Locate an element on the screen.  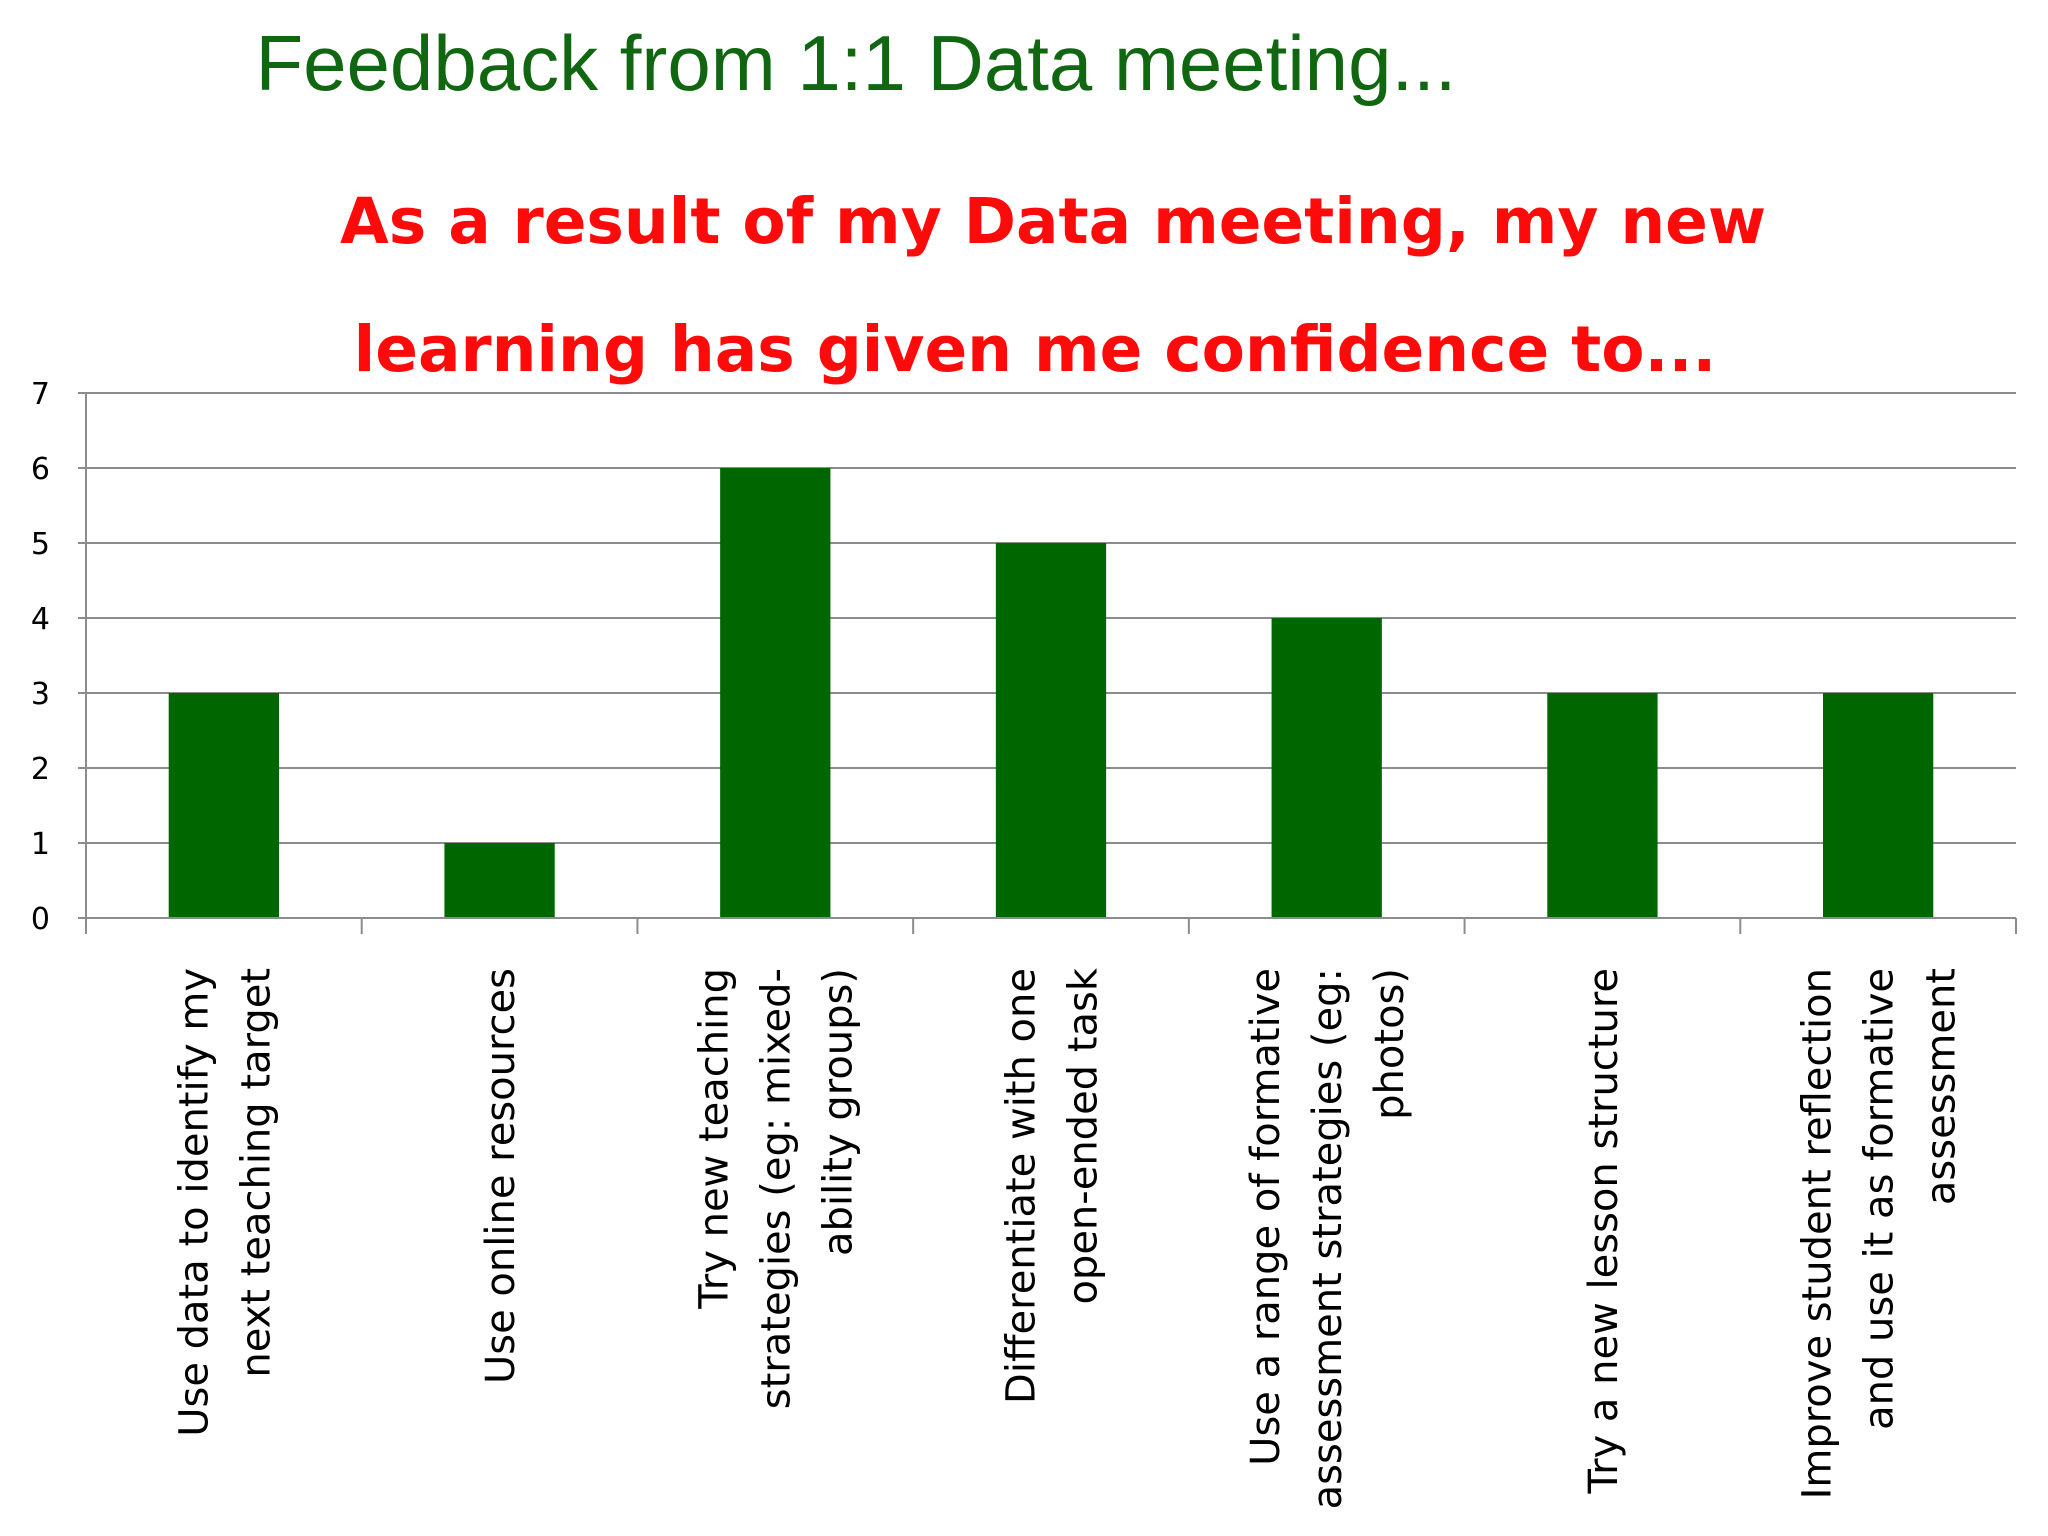
x-category-label-2: Use online resources is located at coordinates (501, 1176).